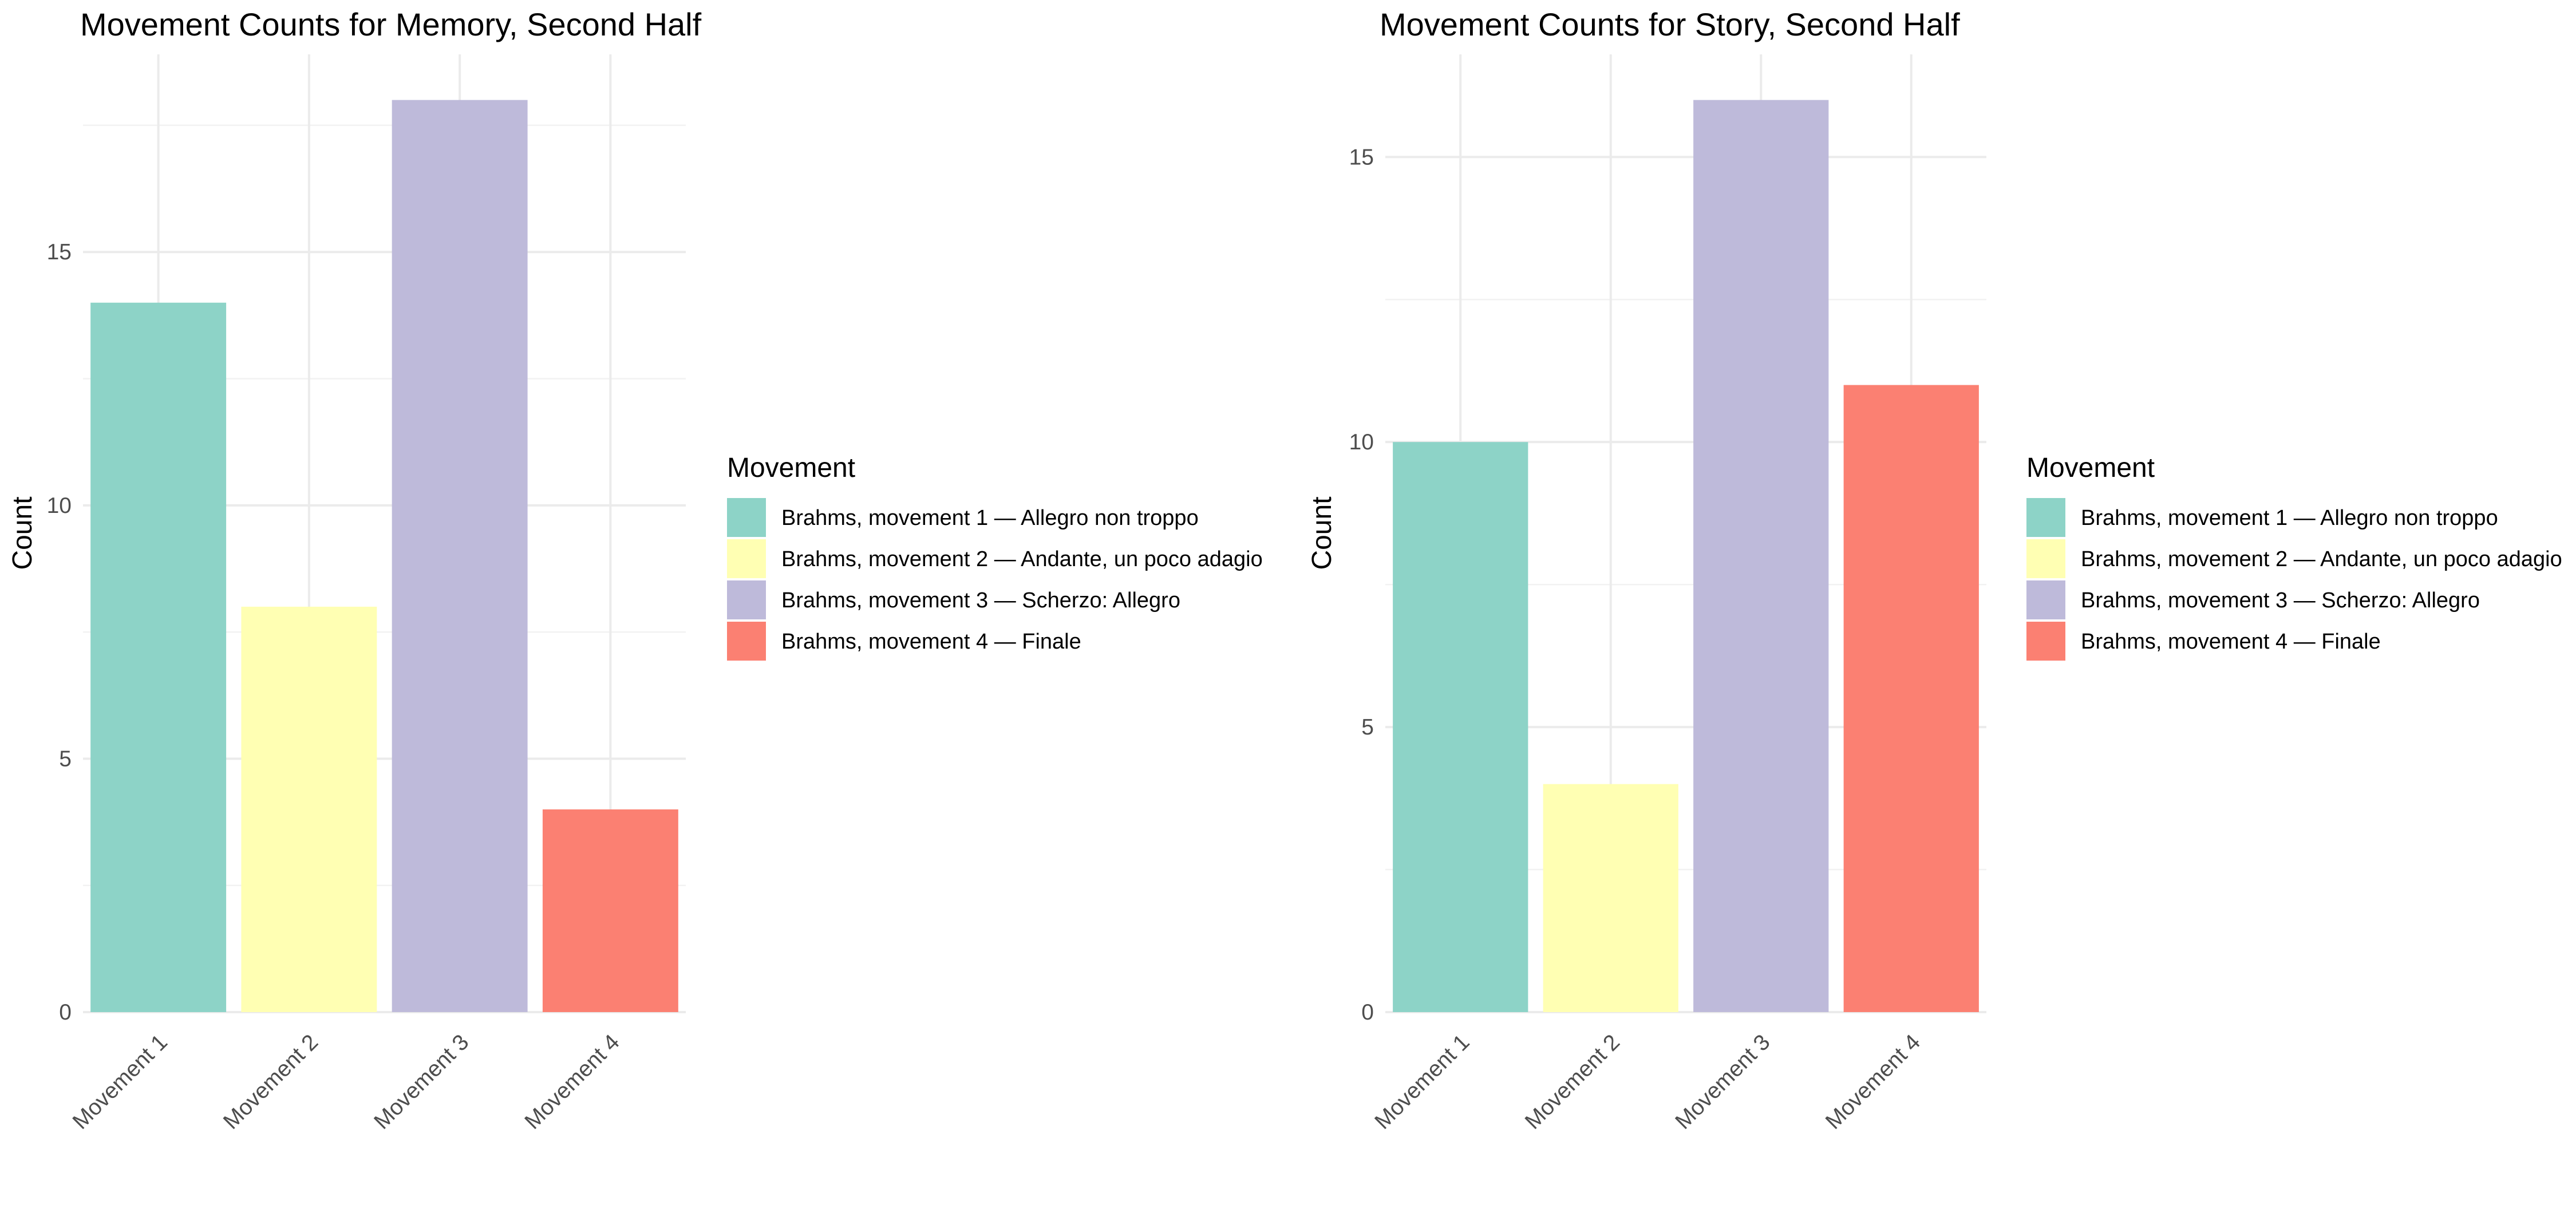 This screenshot has height=1205, width=2576. Describe the element at coordinates (1670, 24) in the screenshot. I see `chart-title: Movement Counts for Story, Second Half` at that location.